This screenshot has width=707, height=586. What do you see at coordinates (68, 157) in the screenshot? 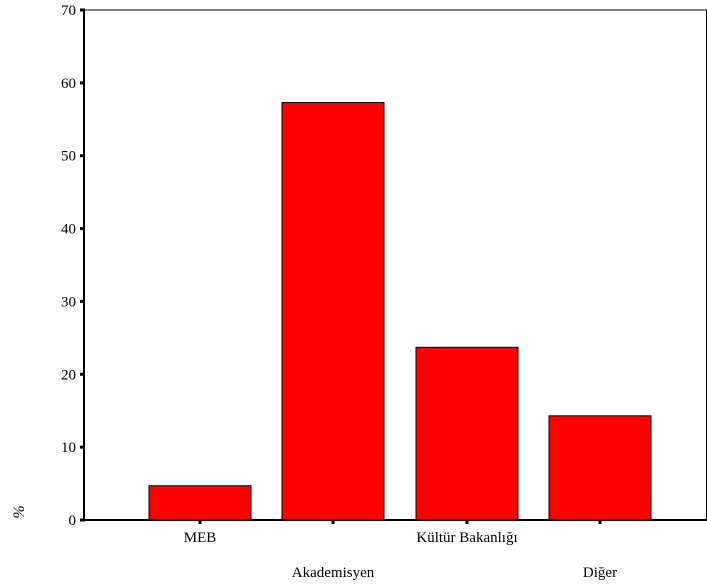
I see `y-tick-label: 50` at bounding box center [68, 157].